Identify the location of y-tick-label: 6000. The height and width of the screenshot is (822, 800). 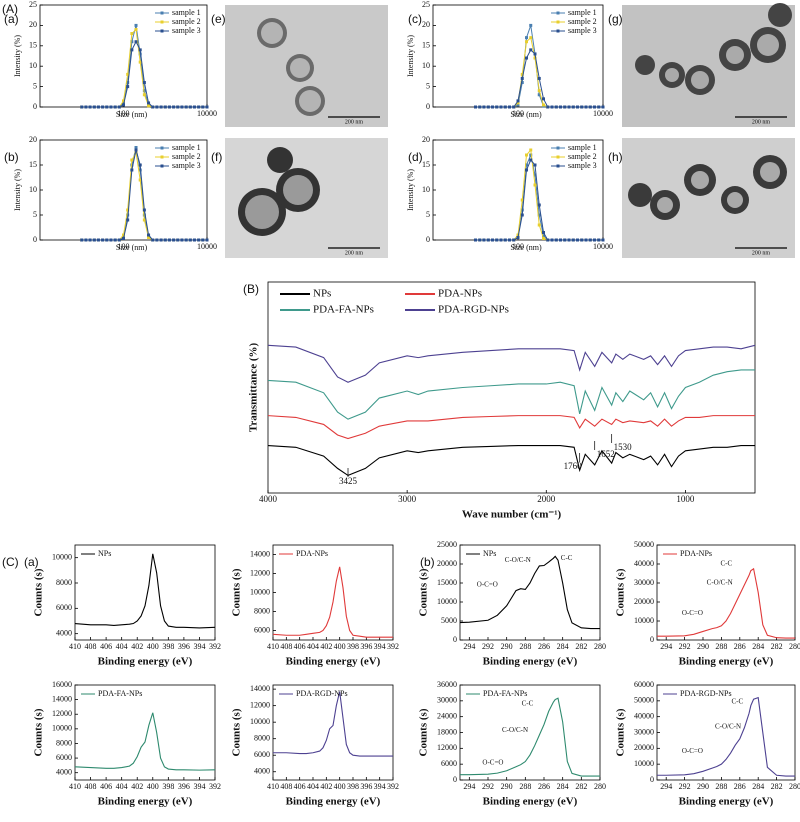
(64, 757).